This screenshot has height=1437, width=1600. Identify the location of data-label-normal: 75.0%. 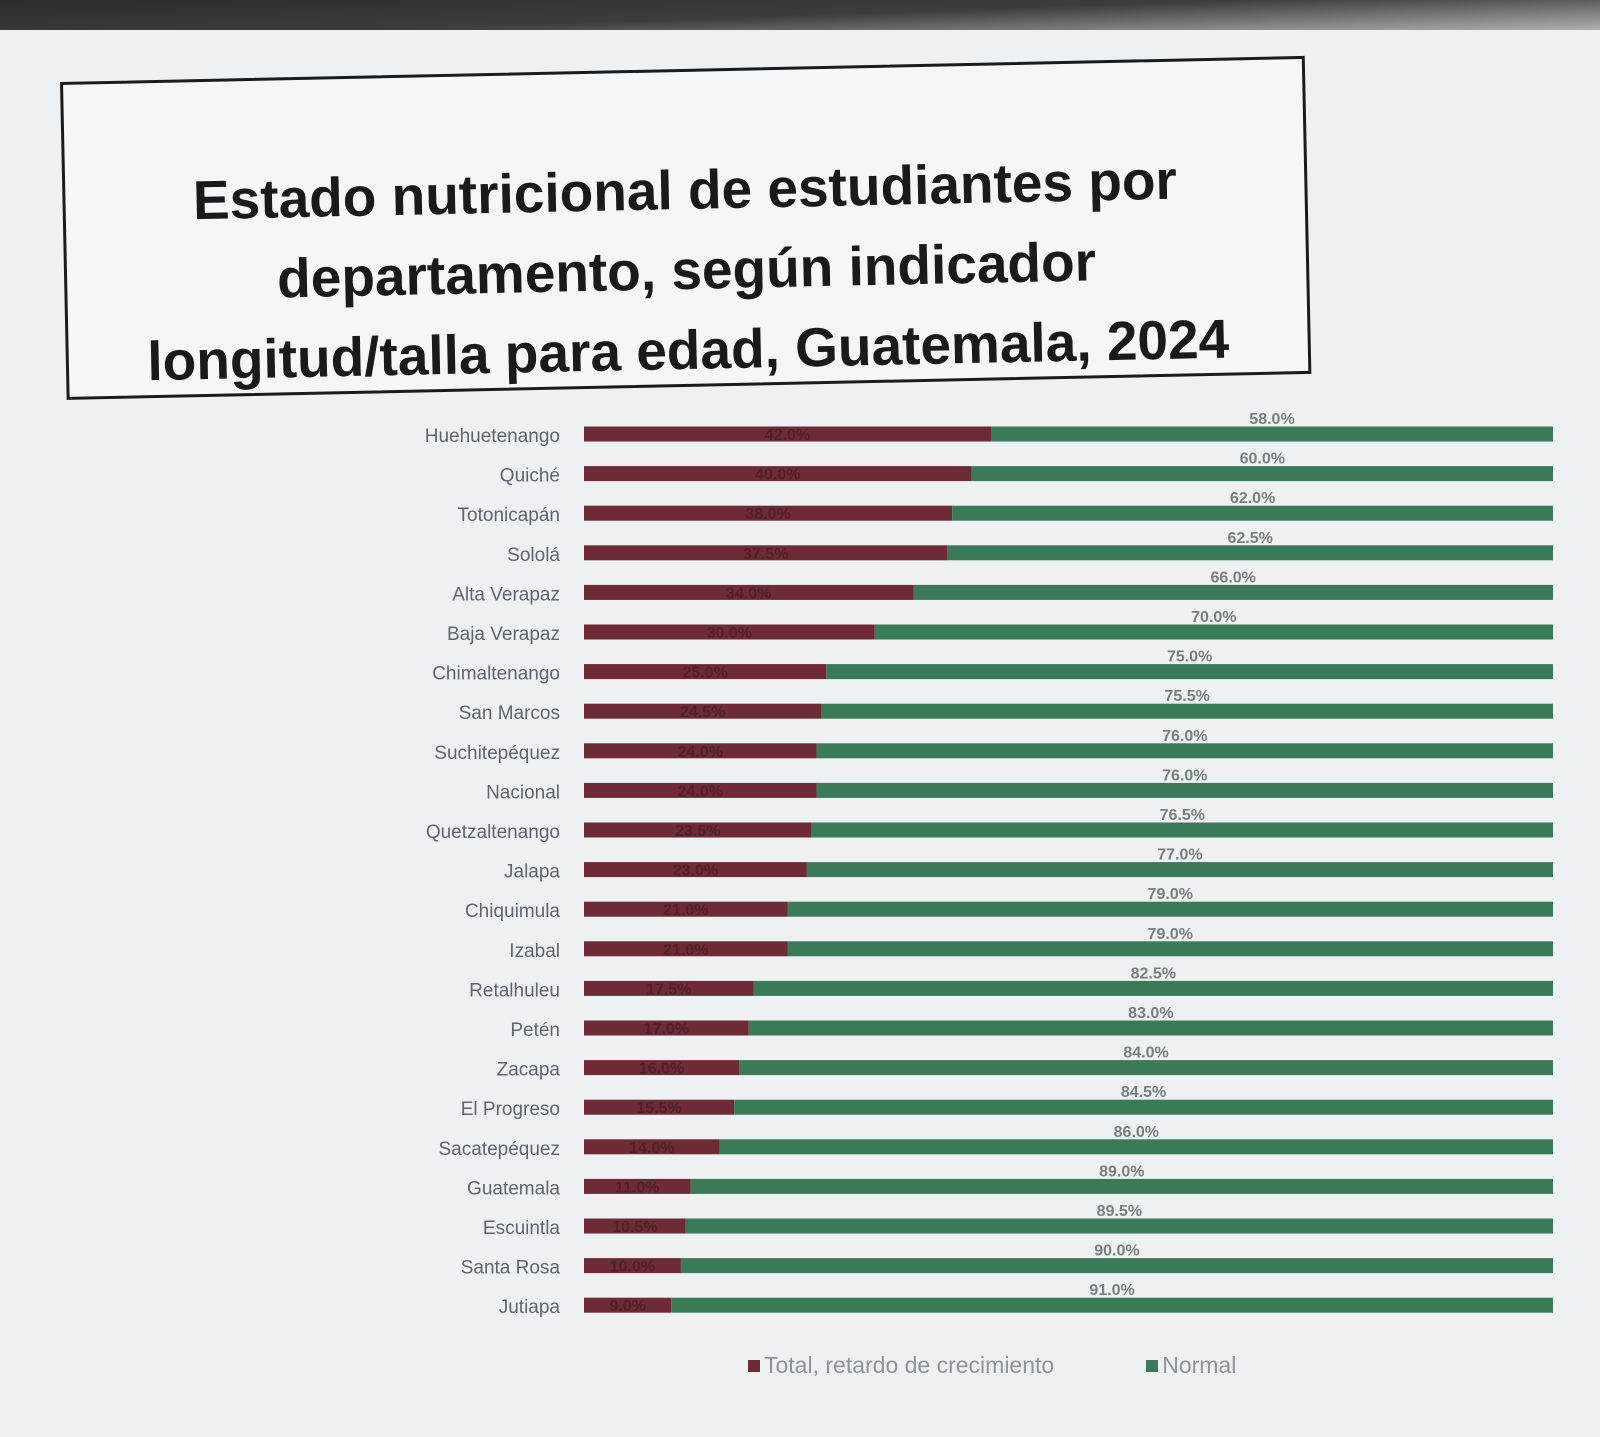
(1189, 657).